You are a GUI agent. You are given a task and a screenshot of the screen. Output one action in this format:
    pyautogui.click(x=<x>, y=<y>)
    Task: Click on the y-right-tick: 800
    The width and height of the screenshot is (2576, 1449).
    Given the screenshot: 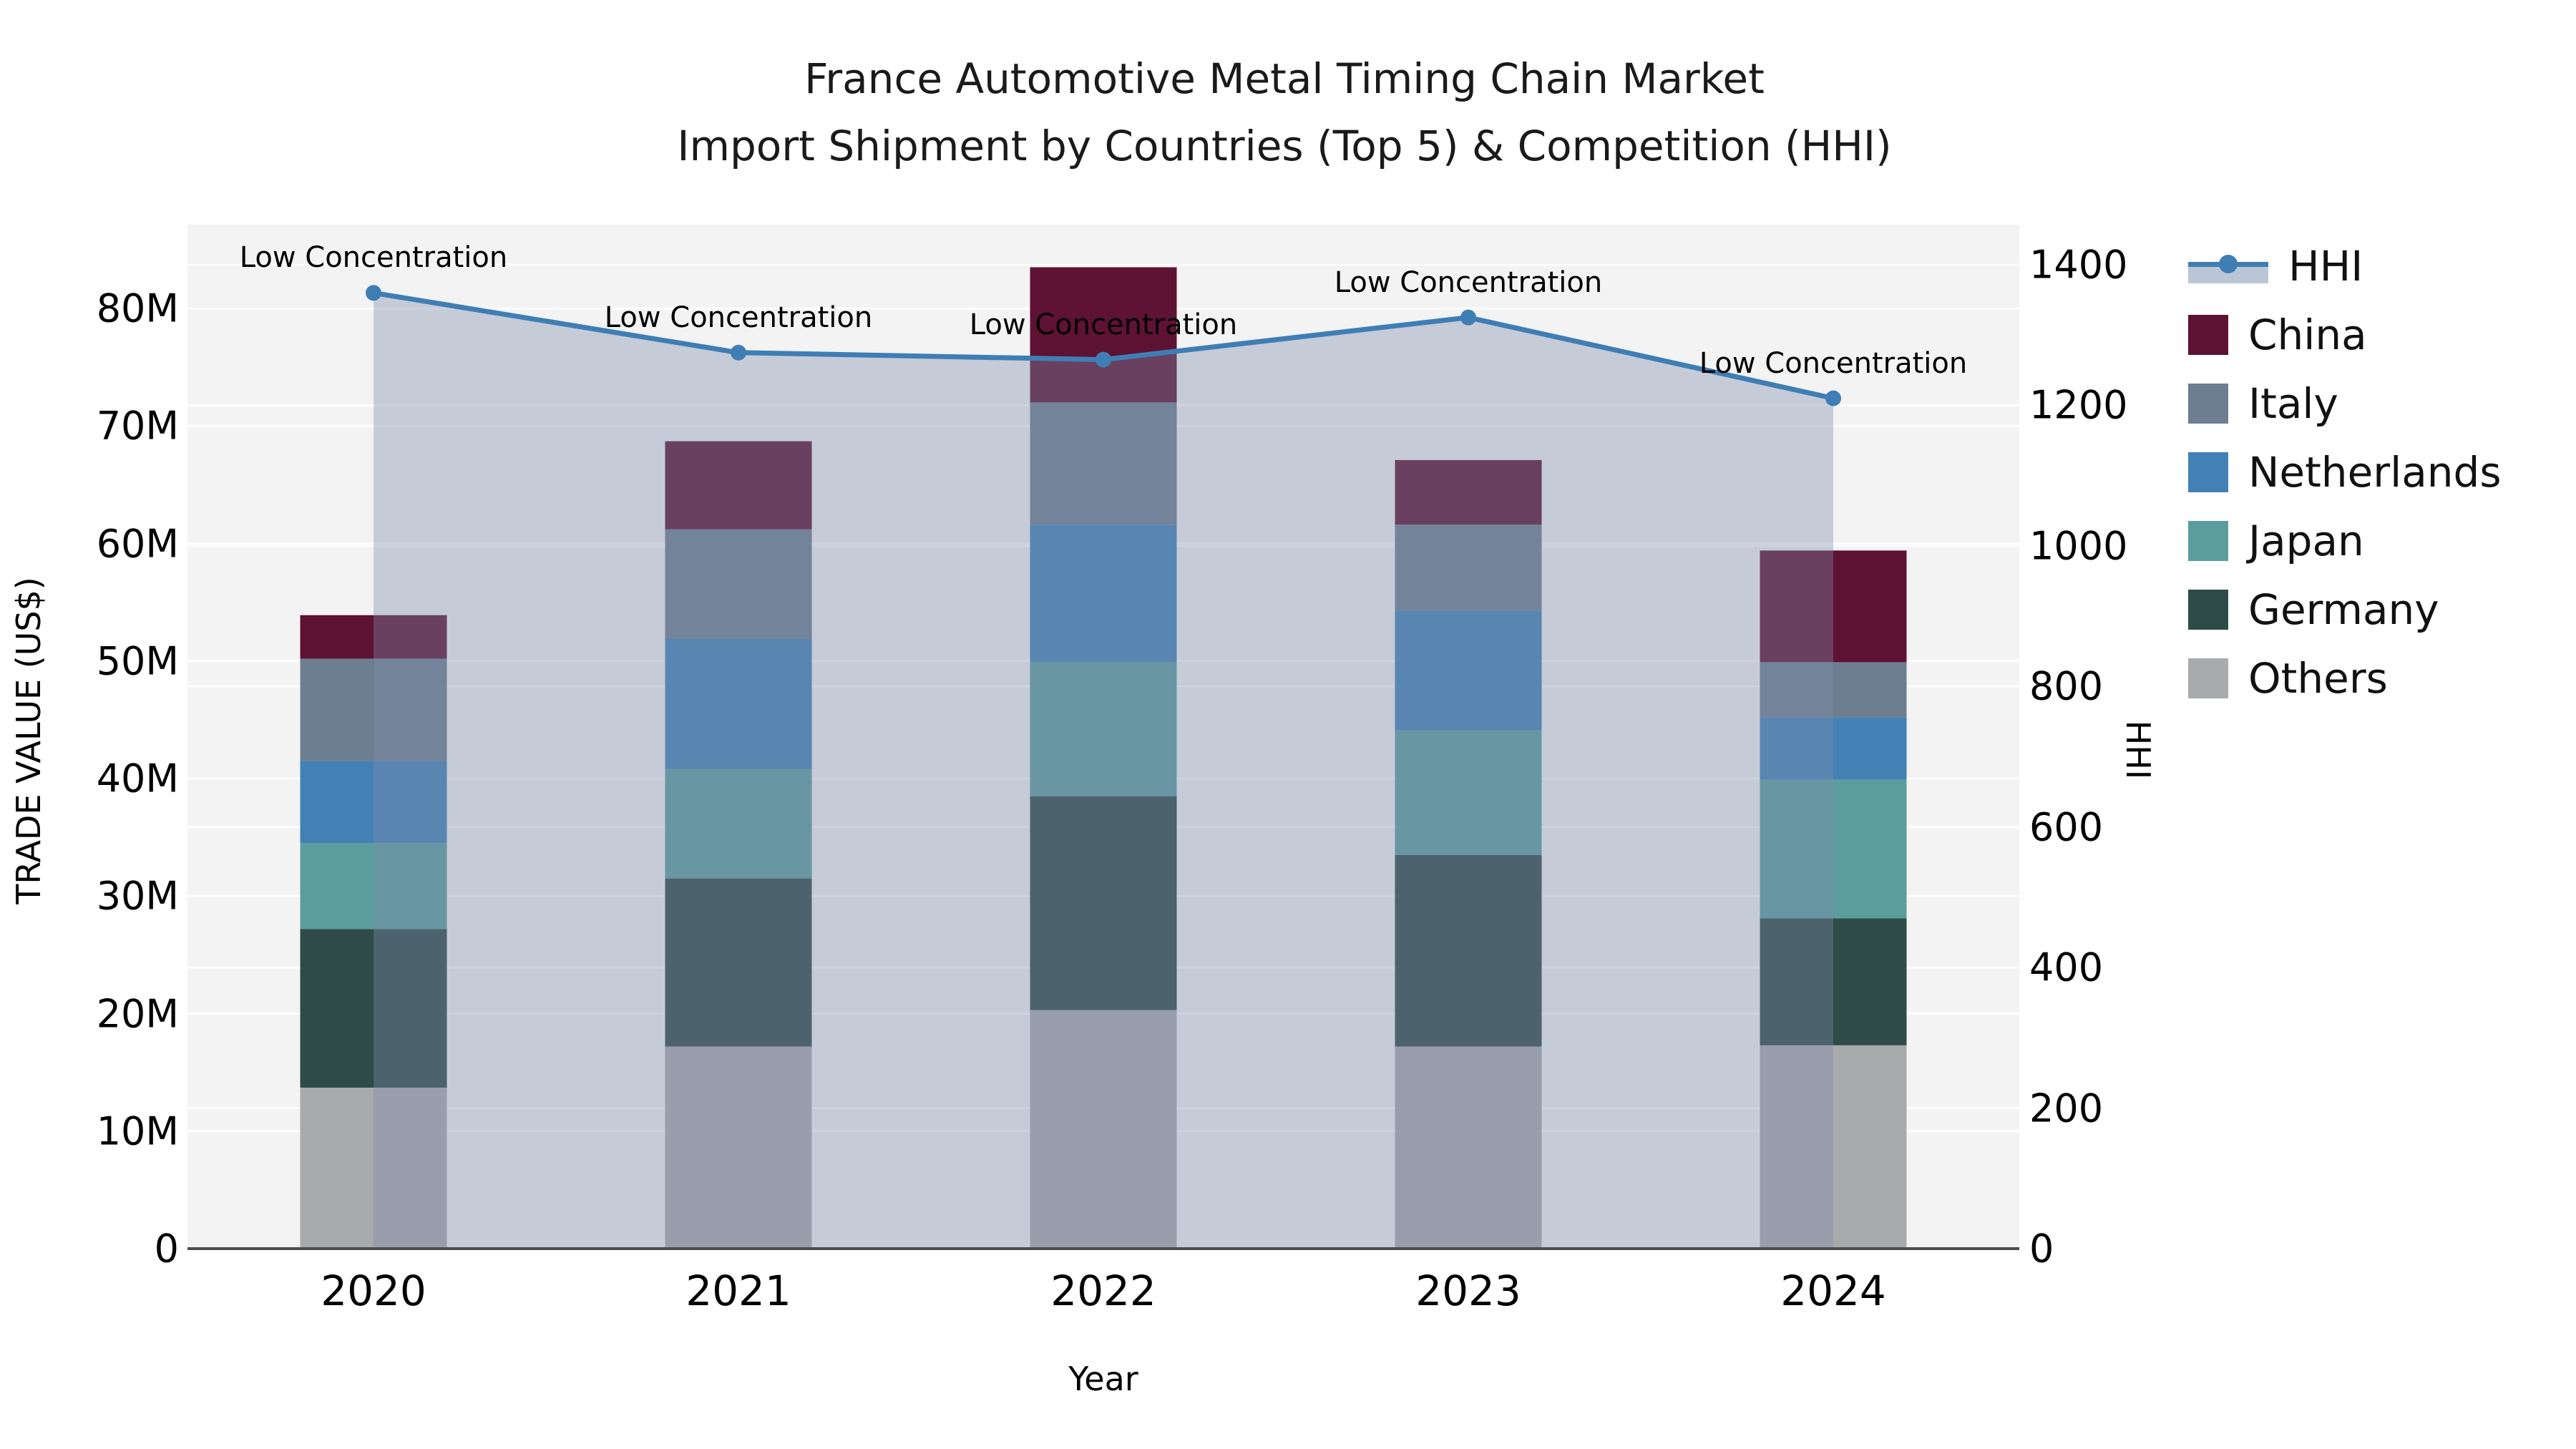 What is the action you would take?
    pyautogui.click(x=2066, y=686)
    